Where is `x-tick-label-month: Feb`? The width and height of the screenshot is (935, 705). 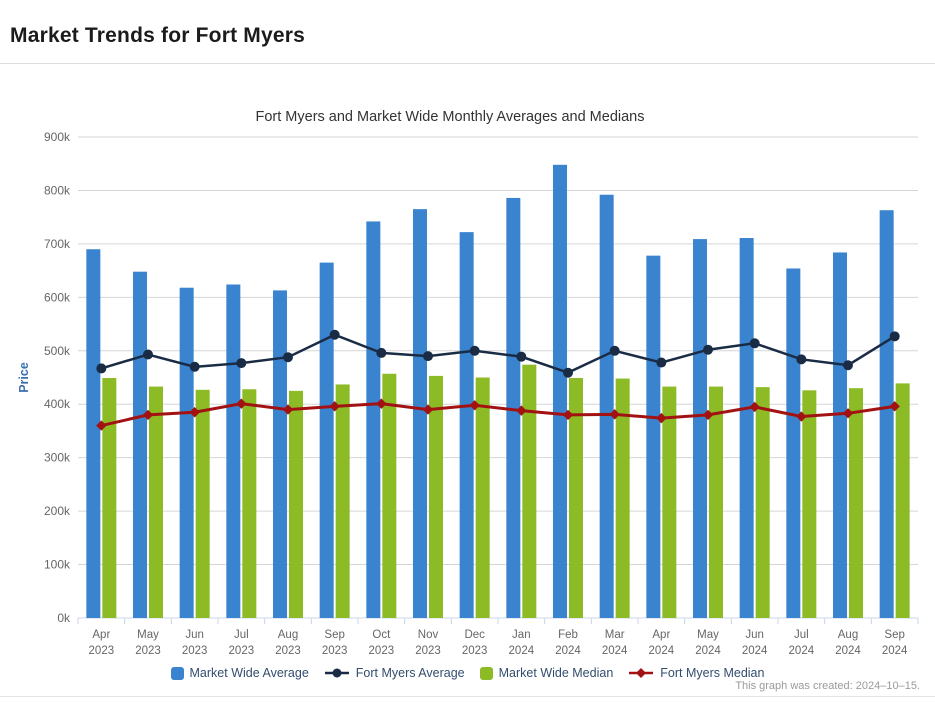
x-tick-label-month: Feb is located at coordinates (568, 635).